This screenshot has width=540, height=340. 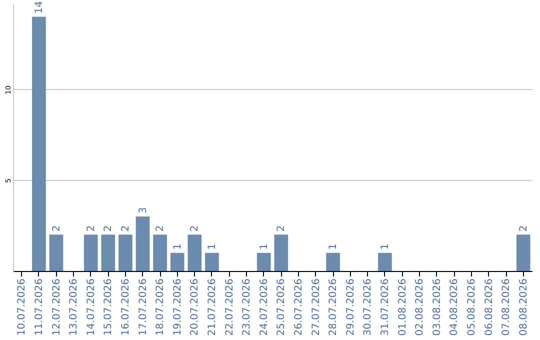 What do you see at coordinates (437, 307) in the screenshot?
I see `x-tick-label: 03.08.2026` at bounding box center [437, 307].